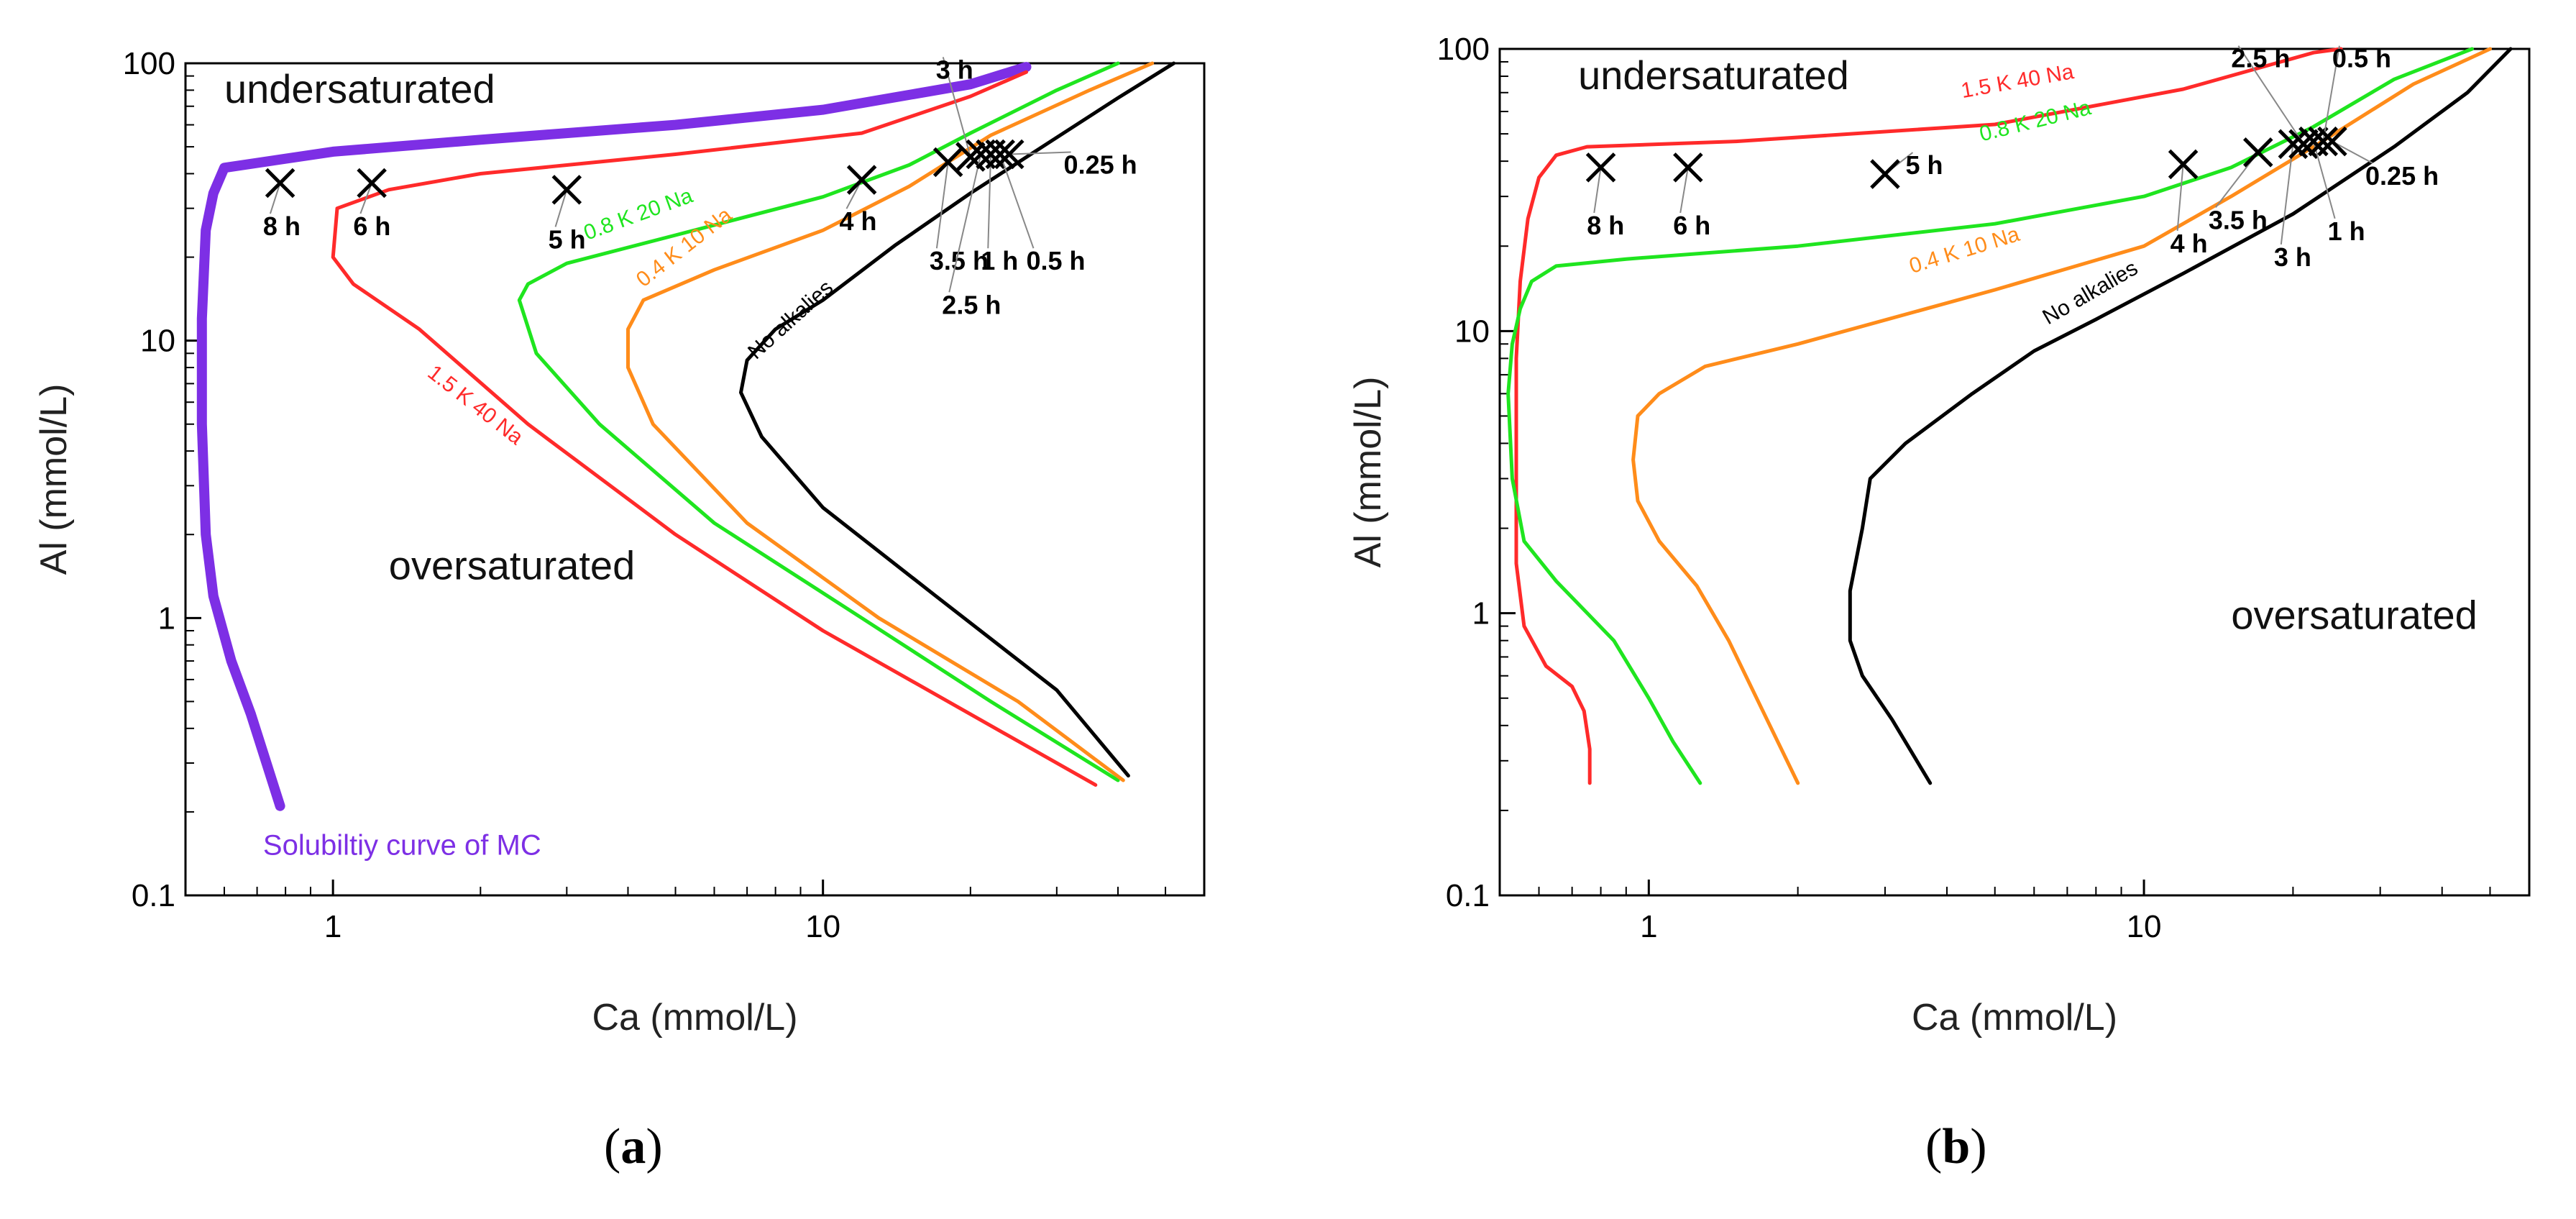 Image resolution: width=2576 pixels, height=1219 pixels. I want to click on series-line-no-alkalies, so click(957, 419).